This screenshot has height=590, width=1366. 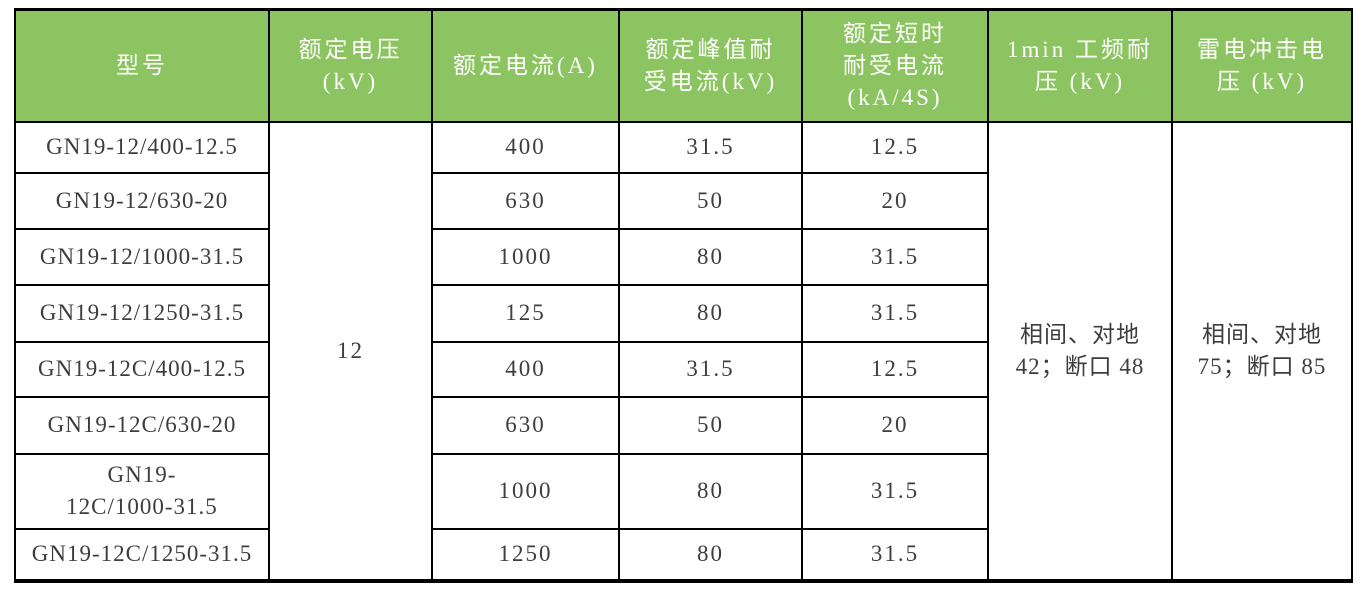 I want to click on cell-rated-current: 125, so click(x=525, y=313).